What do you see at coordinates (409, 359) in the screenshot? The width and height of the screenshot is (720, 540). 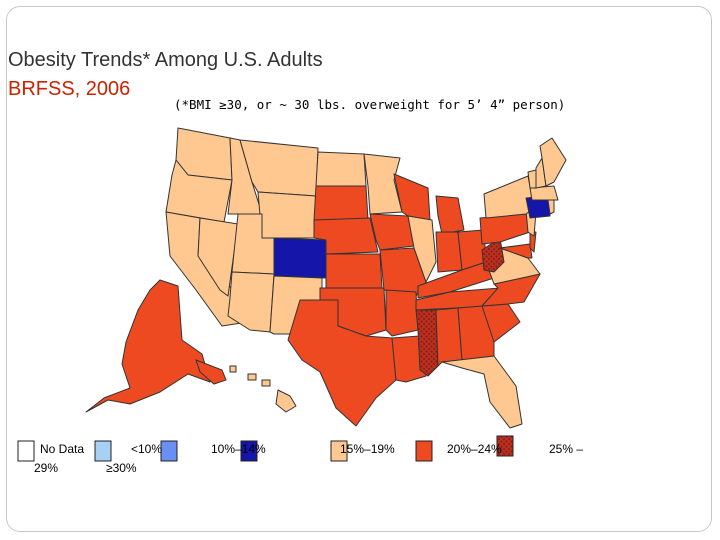 I see `state-louisiana` at bounding box center [409, 359].